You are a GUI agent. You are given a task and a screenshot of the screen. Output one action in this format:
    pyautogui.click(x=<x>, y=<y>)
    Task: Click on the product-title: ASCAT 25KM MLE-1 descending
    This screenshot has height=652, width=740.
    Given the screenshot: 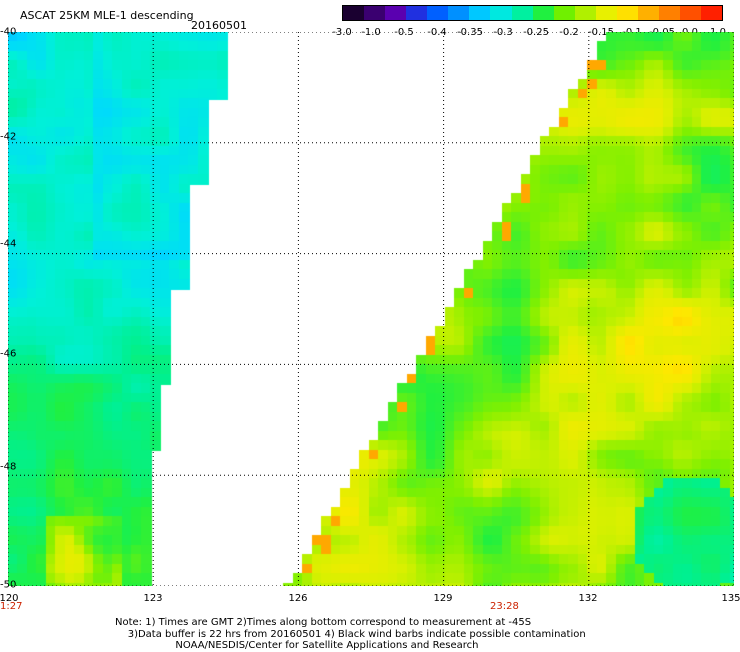 What is the action you would take?
    pyautogui.click(x=107, y=15)
    